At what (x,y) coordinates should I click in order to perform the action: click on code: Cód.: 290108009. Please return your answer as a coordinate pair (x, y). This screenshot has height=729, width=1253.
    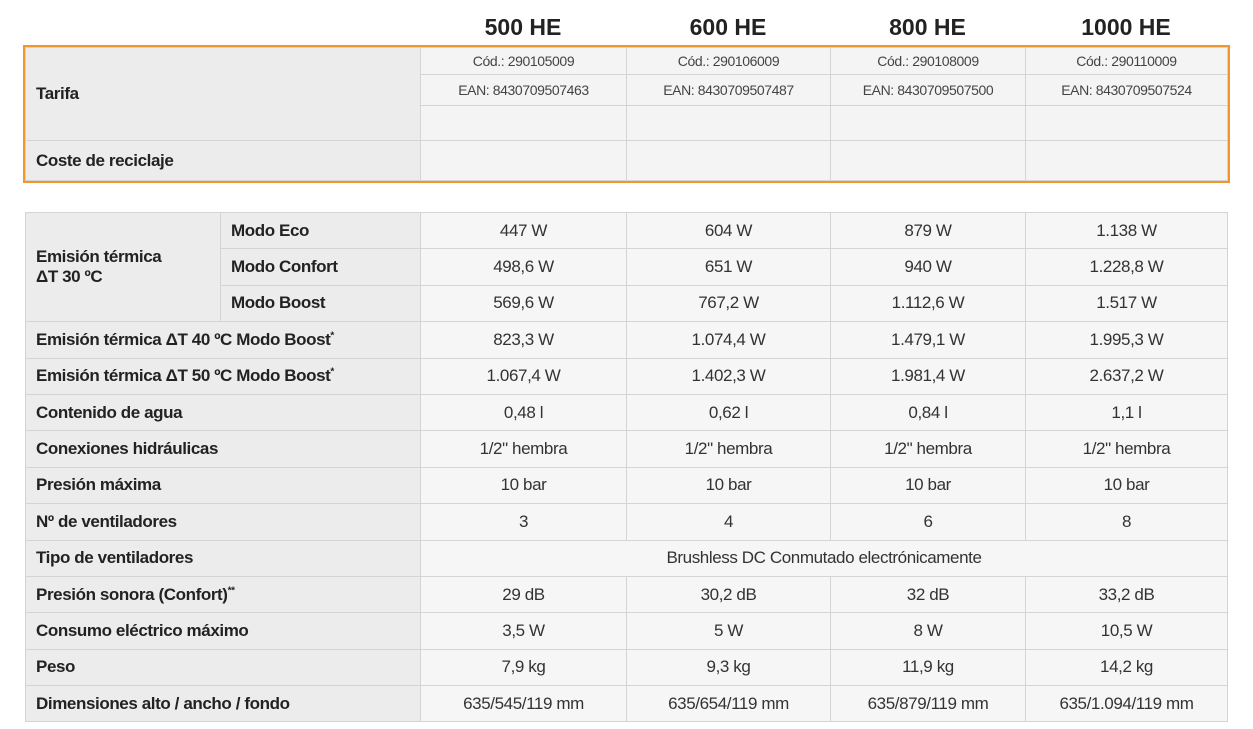
    Looking at the image, I should click on (928, 61).